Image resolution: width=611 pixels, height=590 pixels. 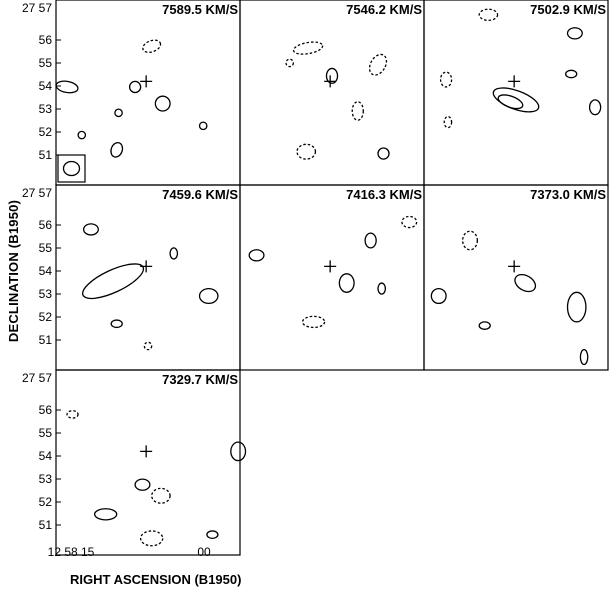 I want to click on velocity-label: 7329.7 KM/S, so click(x=200, y=379).